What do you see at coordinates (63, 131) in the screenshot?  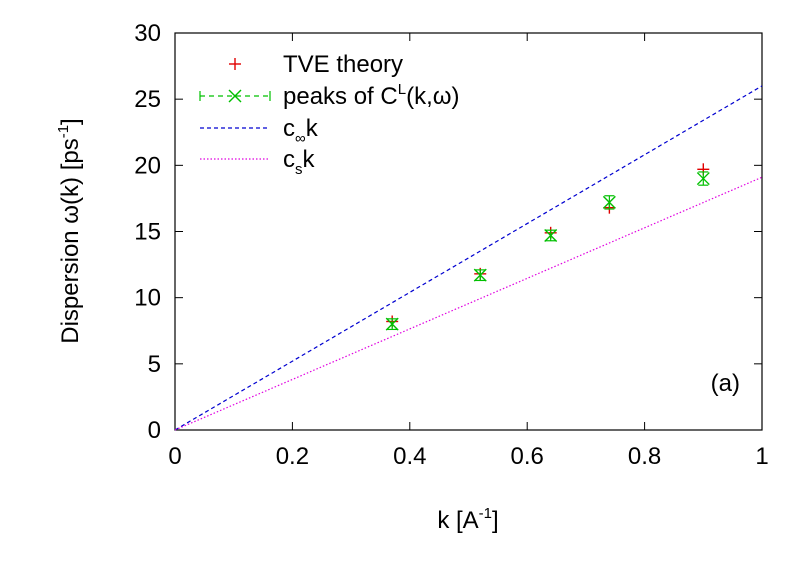 I see `y-axis-title-sup: -1` at bounding box center [63, 131].